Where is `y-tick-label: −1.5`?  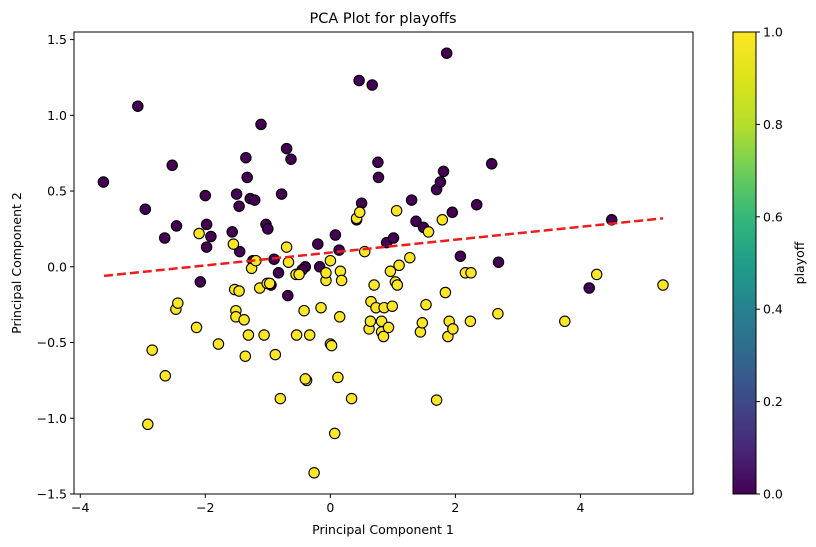
y-tick-label: −1.5 is located at coordinates (52, 494).